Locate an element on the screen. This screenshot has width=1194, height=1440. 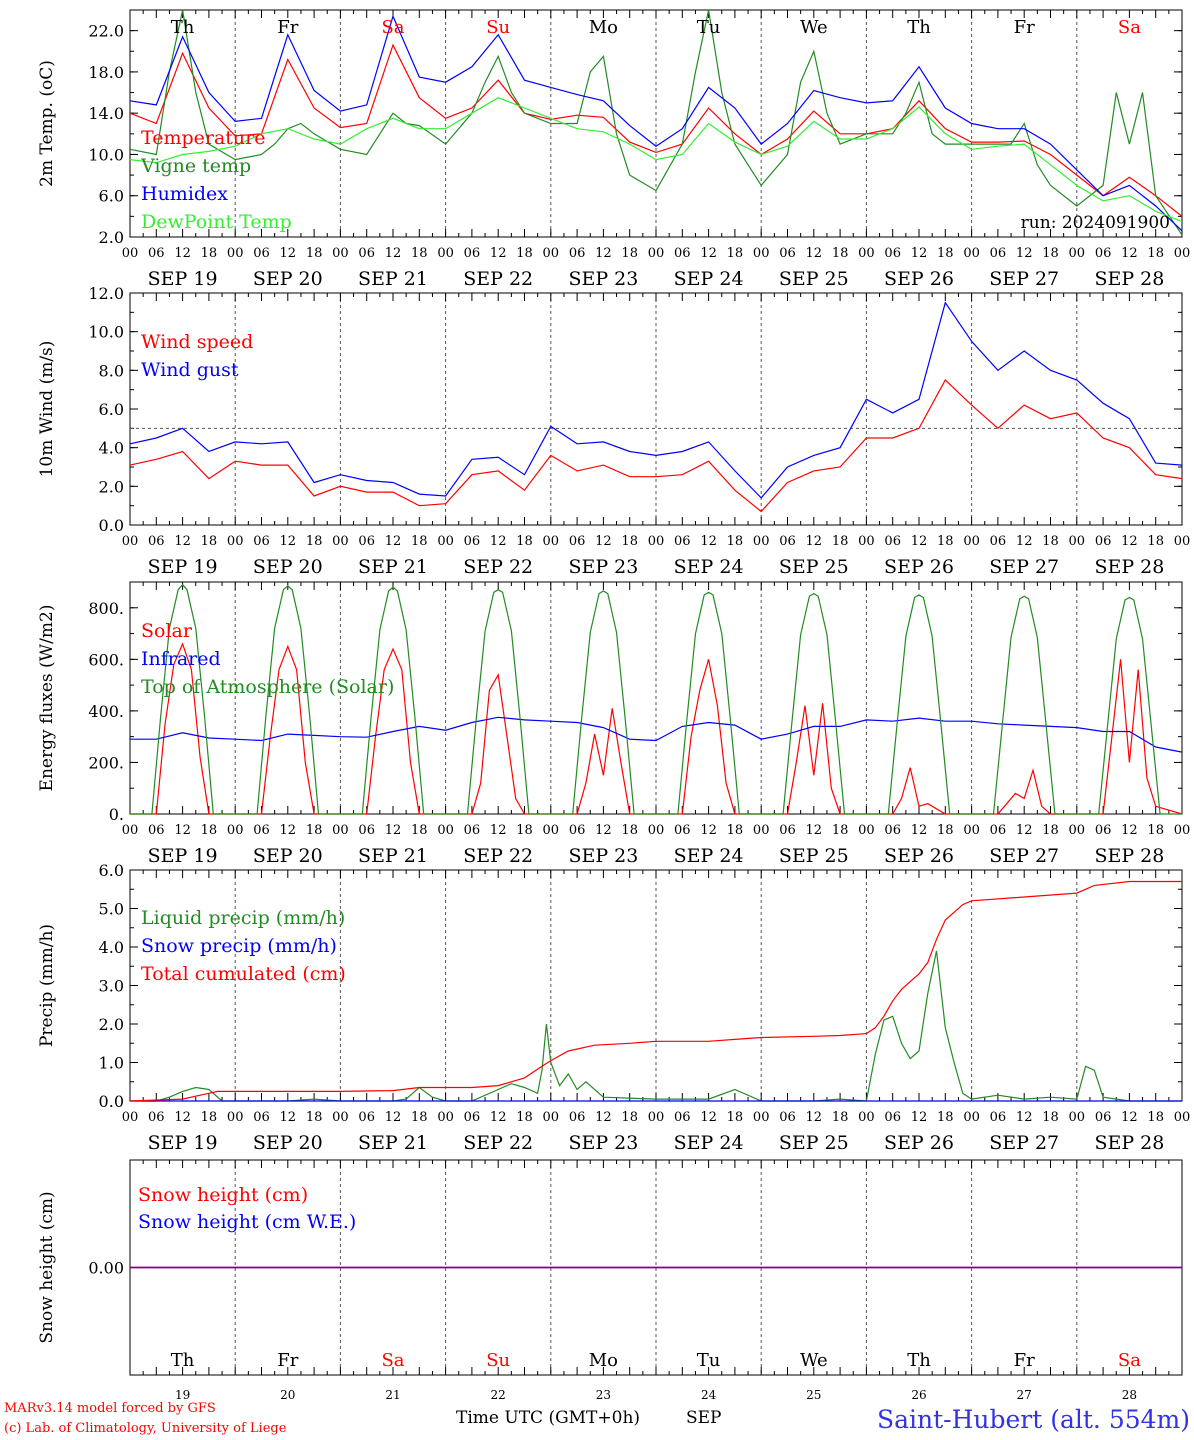
date-label: SEP 23 is located at coordinates (603, 856).